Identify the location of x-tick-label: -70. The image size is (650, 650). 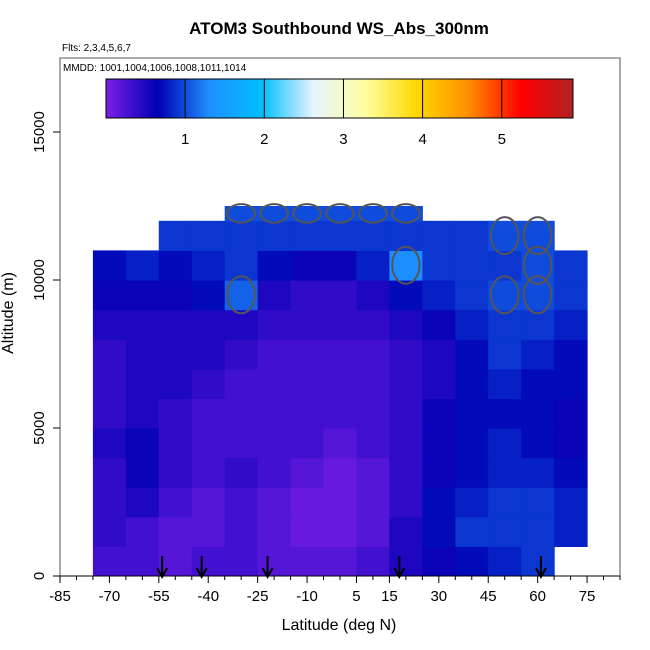
(110, 596).